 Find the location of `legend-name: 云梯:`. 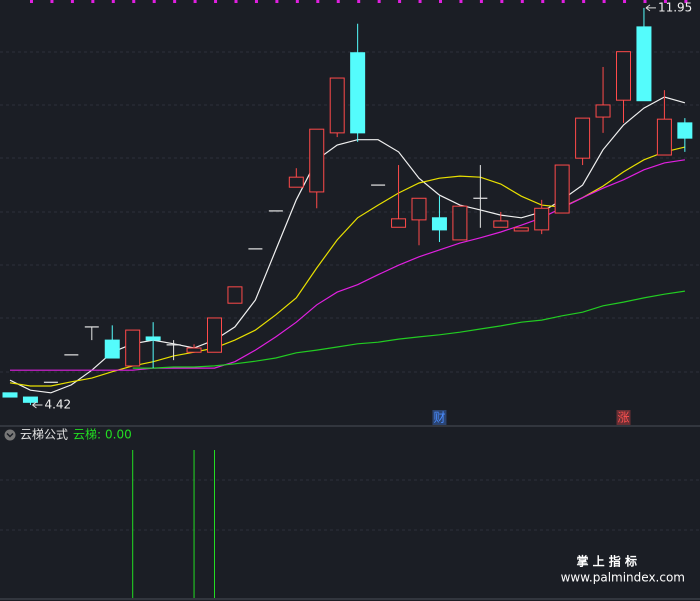

legend-name: 云梯: is located at coordinates (87, 435).